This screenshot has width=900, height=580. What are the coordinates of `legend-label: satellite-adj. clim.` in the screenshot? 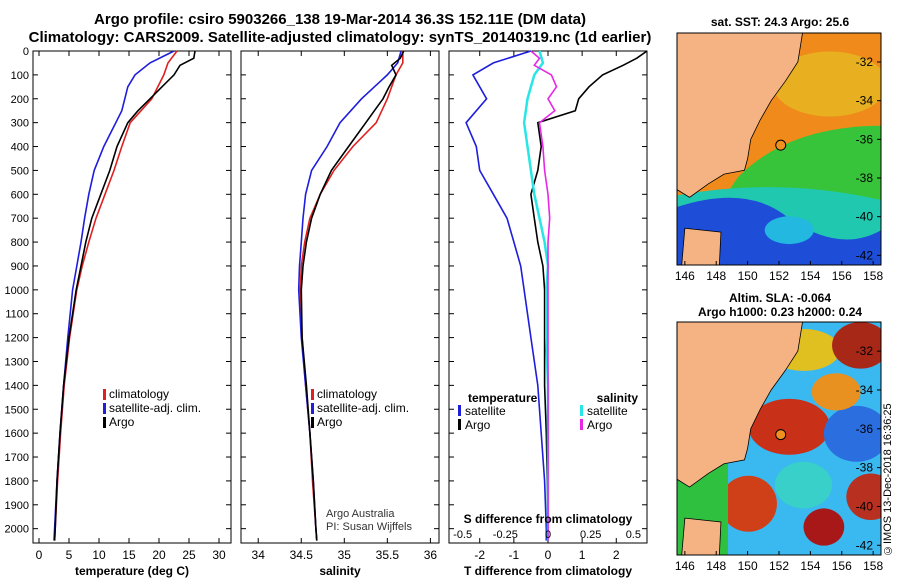 It's located at (155, 408).